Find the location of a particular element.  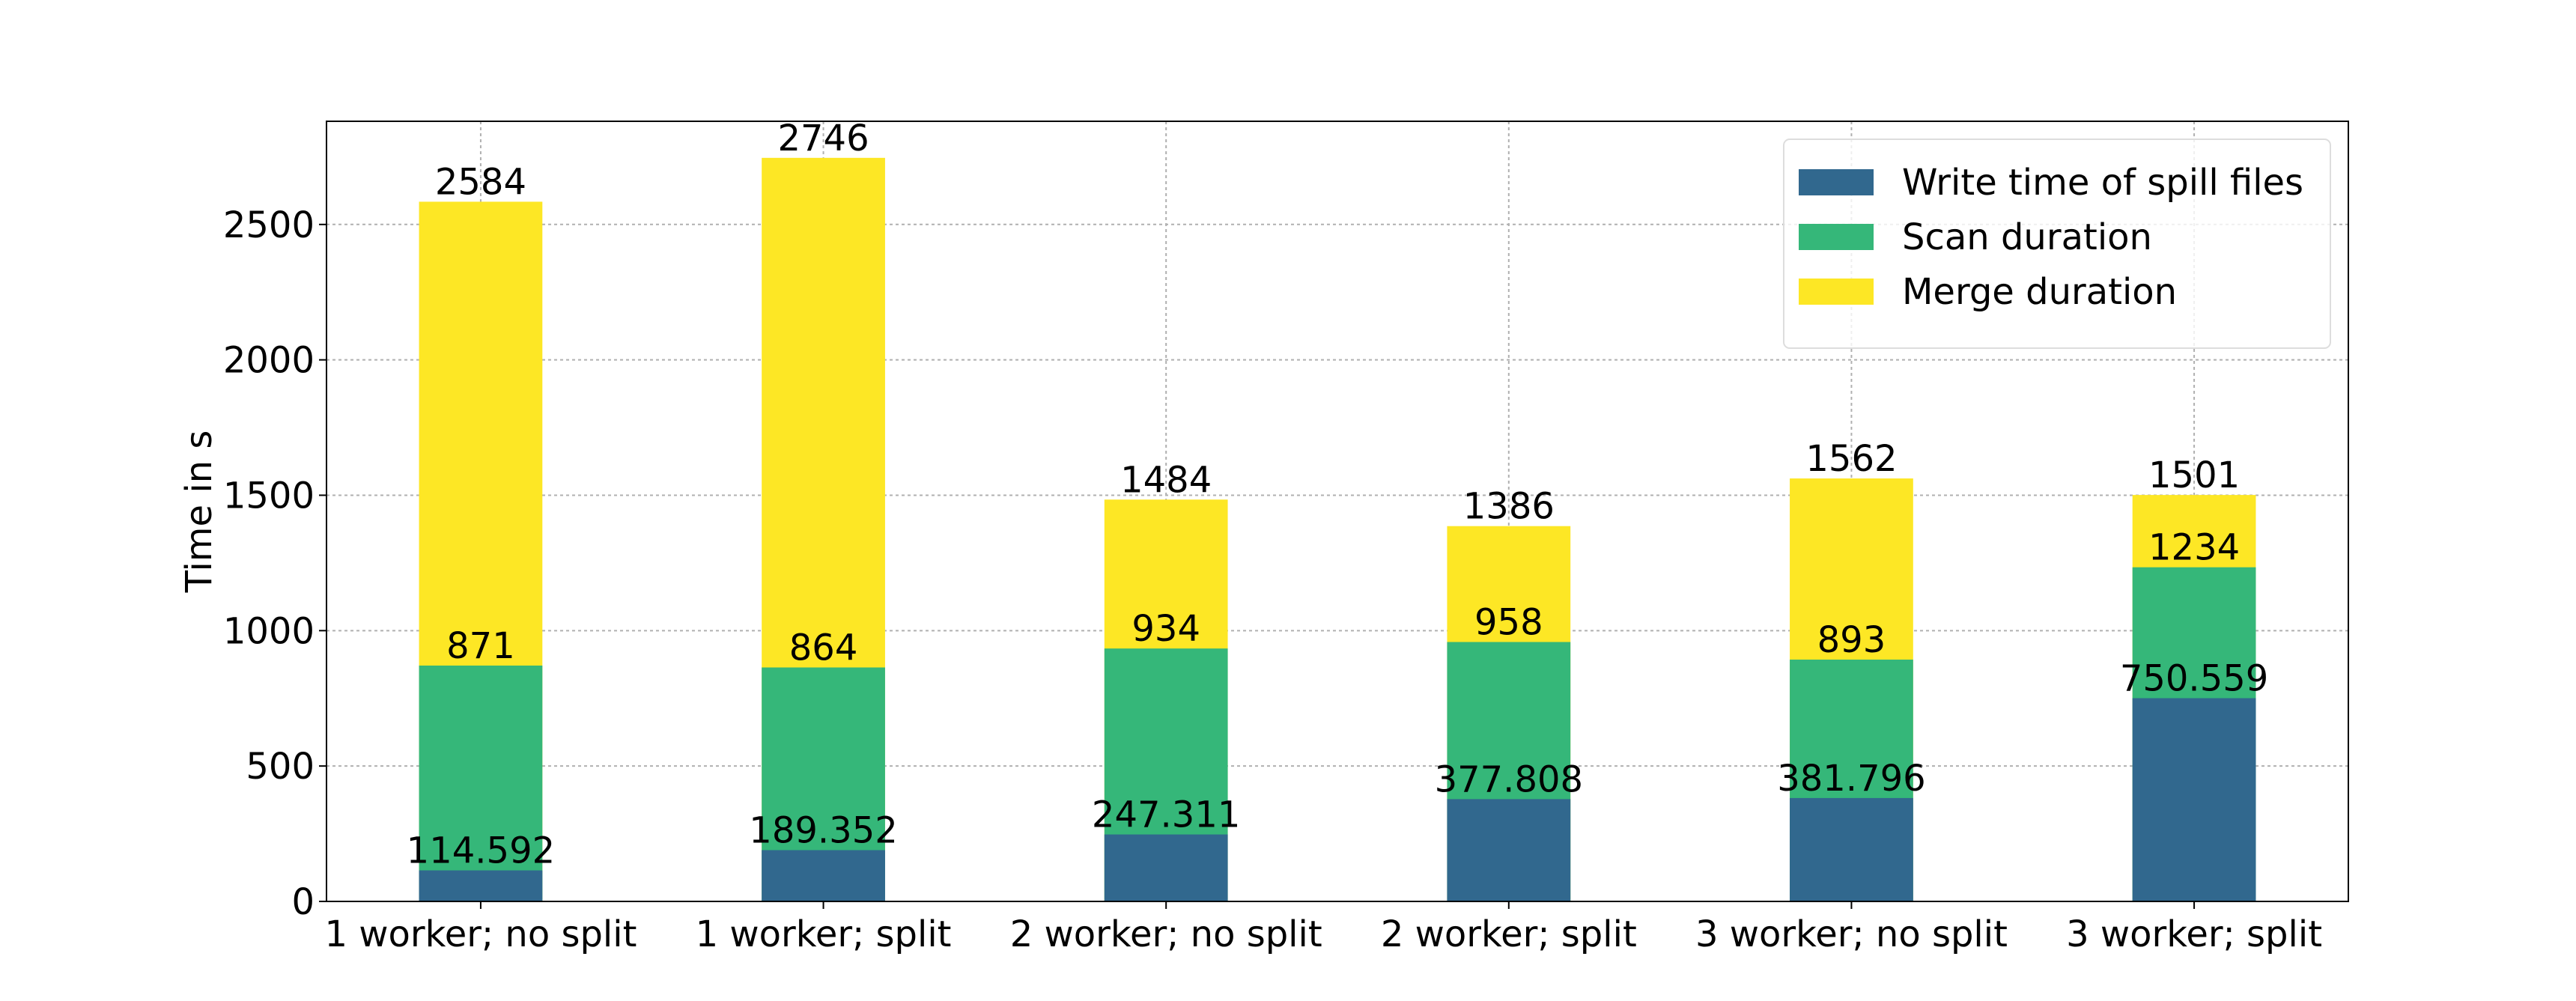

legend-frame is located at coordinates (2057, 244).